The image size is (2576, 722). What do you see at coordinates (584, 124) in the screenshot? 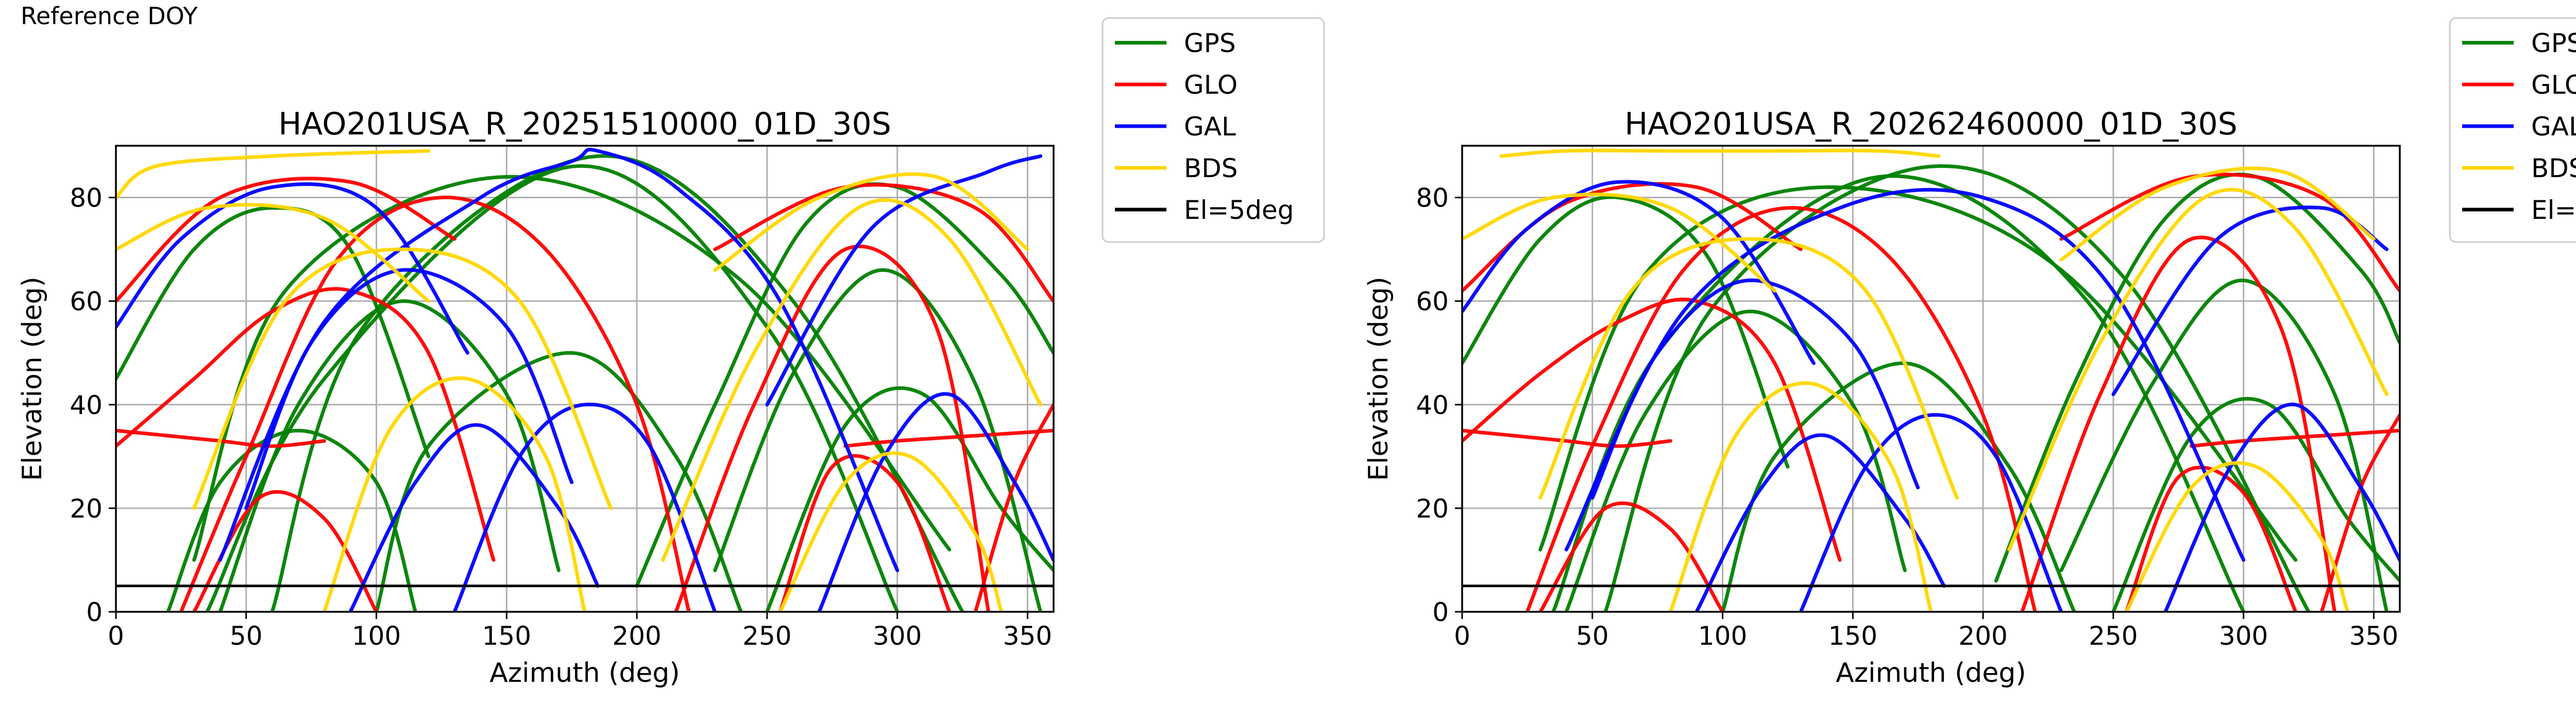
I see `chart-title: HAO201USA_R_20251510000_01D_30S` at bounding box center [584, 124].